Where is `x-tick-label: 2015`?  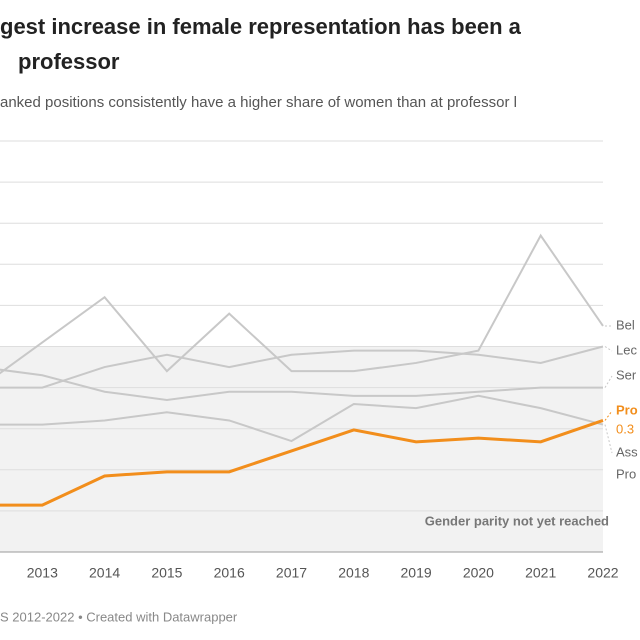 x-tick-label: 2015 is located at coordinates (166, 573).